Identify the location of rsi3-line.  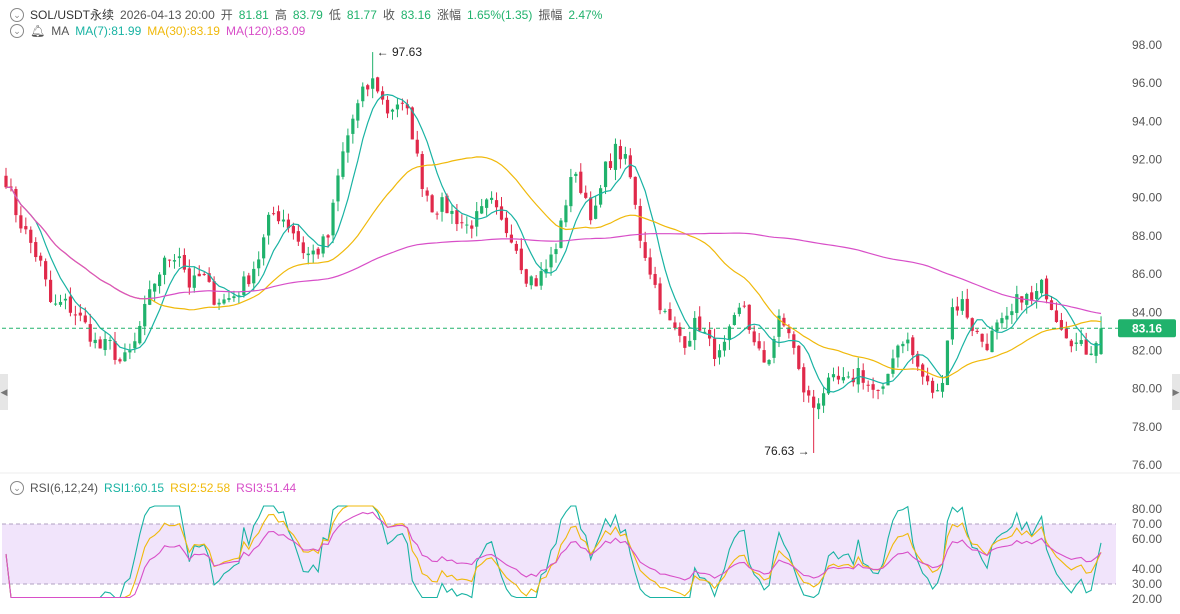
(553, 555).